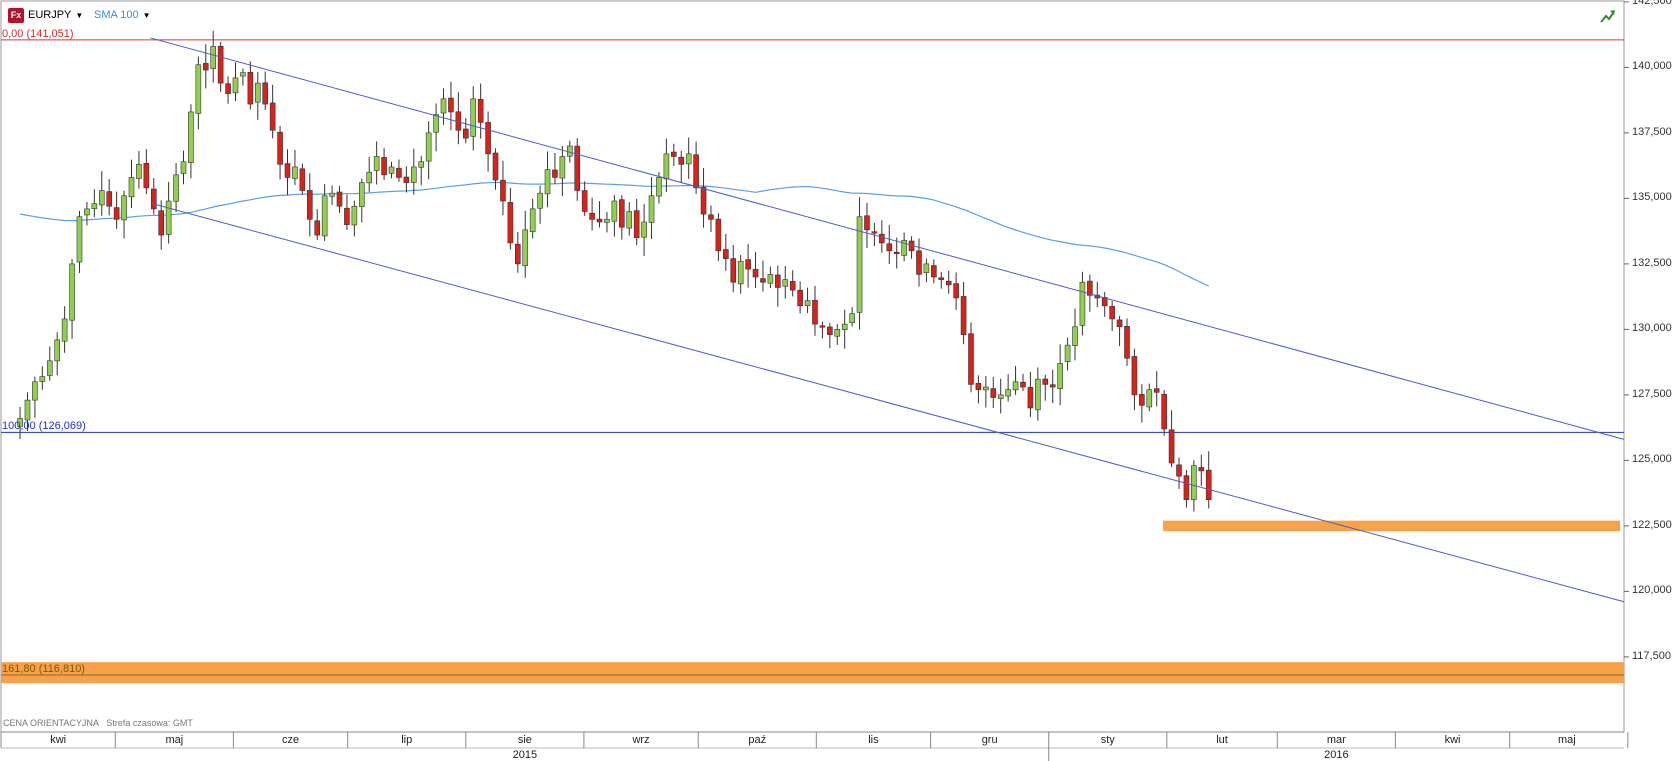 The image size is (1678, 761). I want to click on fib-level-0-label: 0,00 (141,051), so click(38, 33).